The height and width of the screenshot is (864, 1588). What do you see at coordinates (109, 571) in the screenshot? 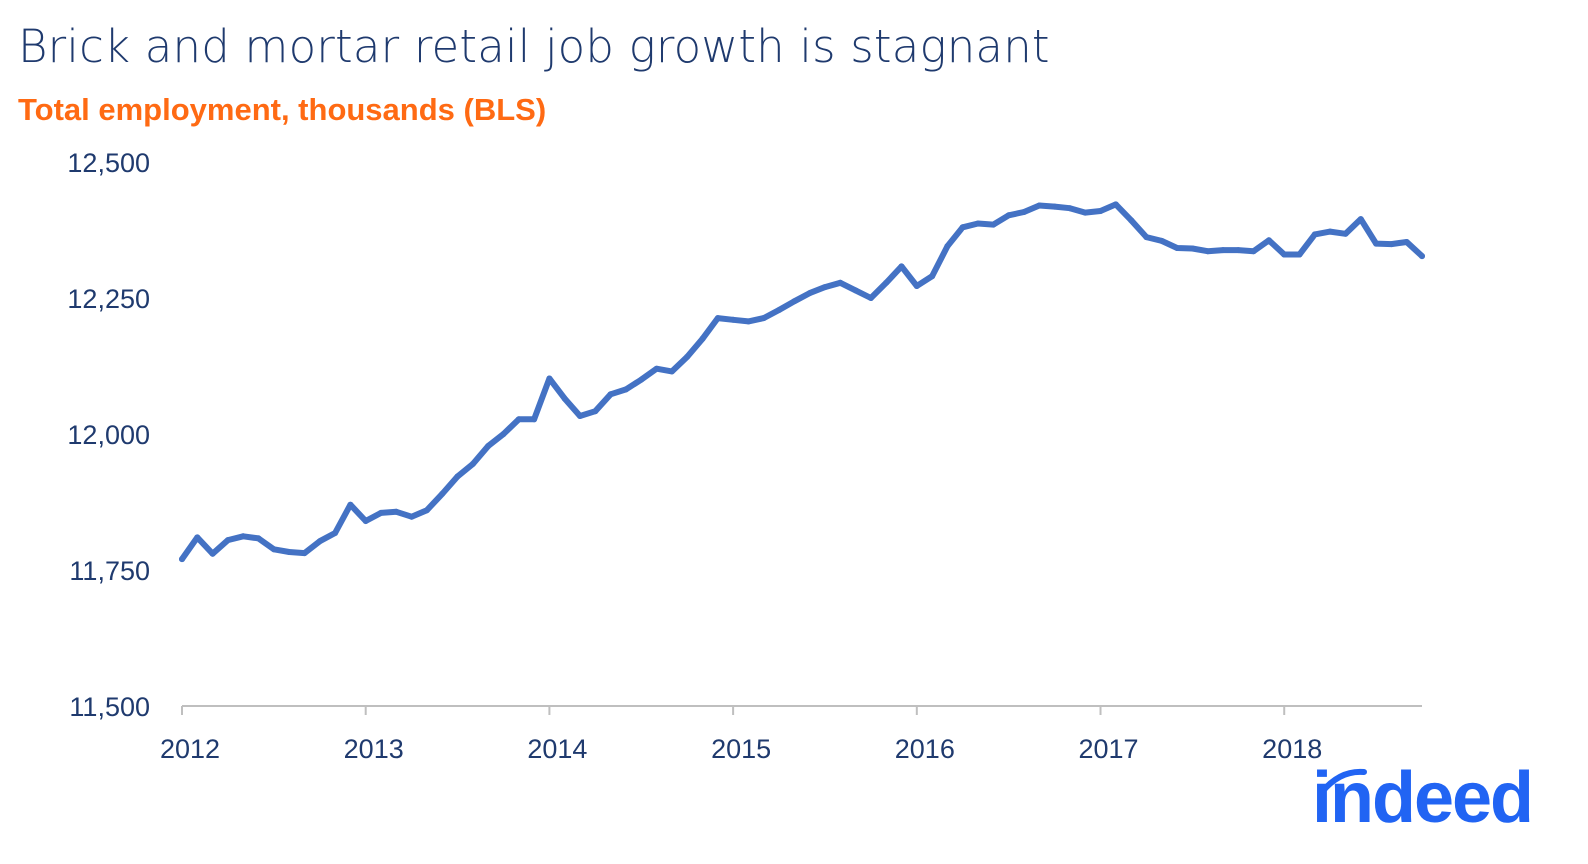
I see `y-tick-label: 11,750` at bounding box center [109, 571].